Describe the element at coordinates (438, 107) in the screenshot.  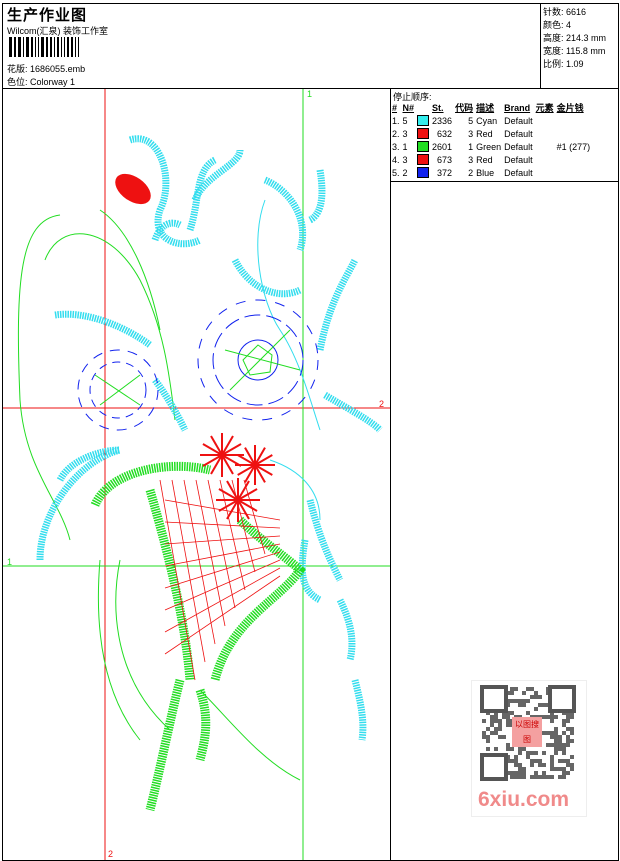
I see `col-stitches: St.` at that location.